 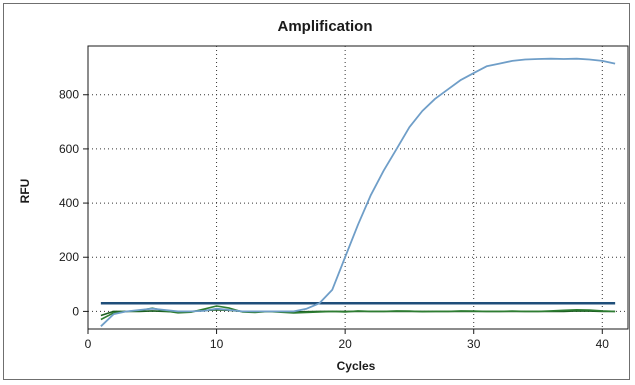 I want to click on y-tick-label: 400, so click(x=69, y=203).